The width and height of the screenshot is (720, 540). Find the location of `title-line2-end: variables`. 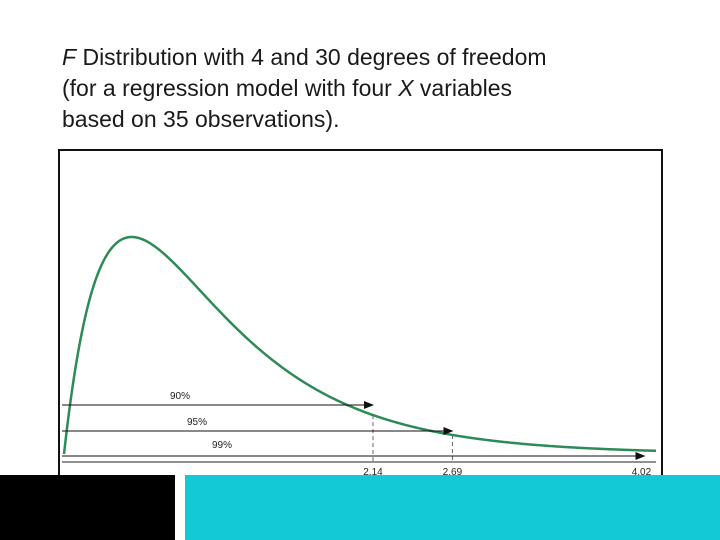

title-line2-end: variables is located at coordinates (462, 88).